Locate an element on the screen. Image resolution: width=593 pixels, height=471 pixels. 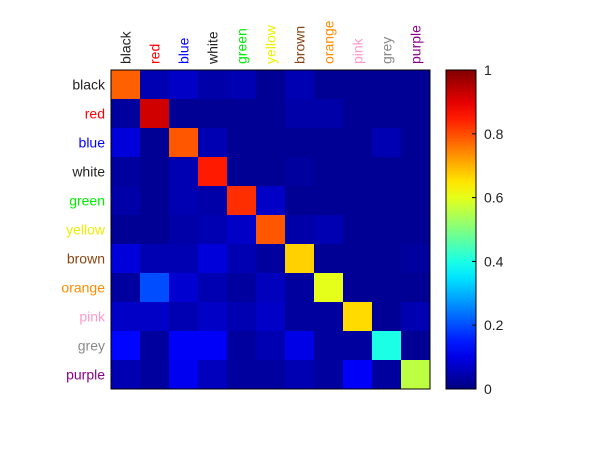
colorbar-tick-label: 0.2 is located at coordinates (494, 325).